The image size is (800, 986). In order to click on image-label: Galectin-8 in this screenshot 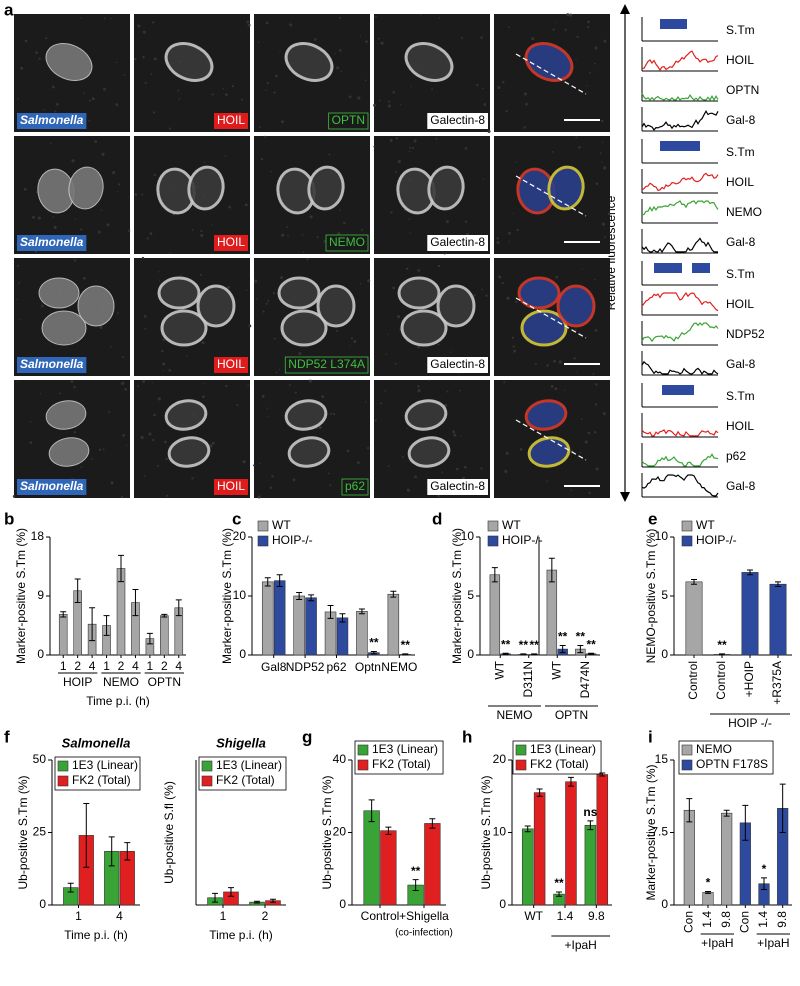, I will do `click(457, 486)`.